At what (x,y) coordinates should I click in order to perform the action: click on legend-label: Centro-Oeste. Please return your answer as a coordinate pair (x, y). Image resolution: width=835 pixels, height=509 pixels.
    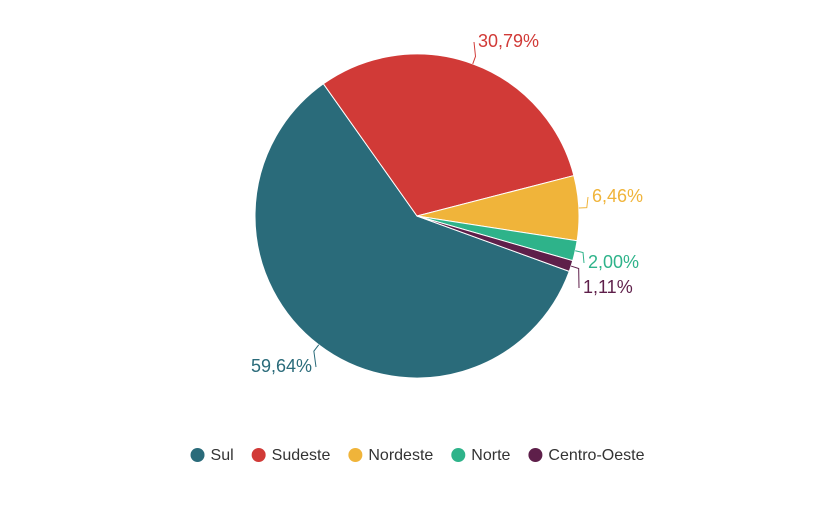
    Looking at the image, I should click on (596, 455).